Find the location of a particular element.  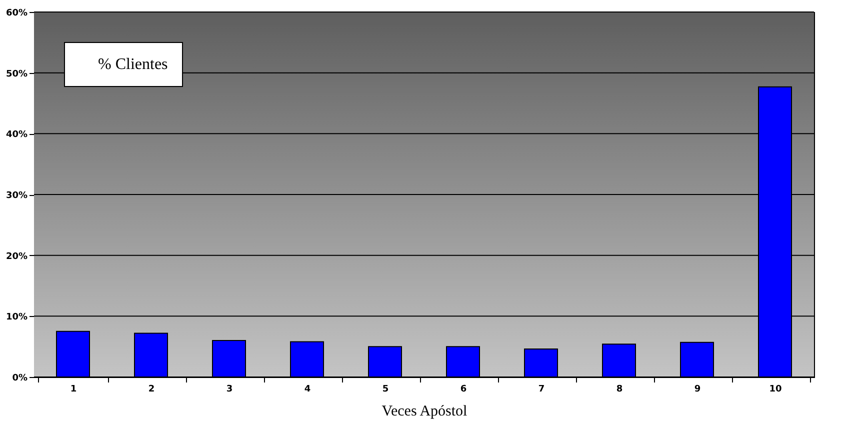

y-tick-label: 50% is located at coordinates (17, 74).